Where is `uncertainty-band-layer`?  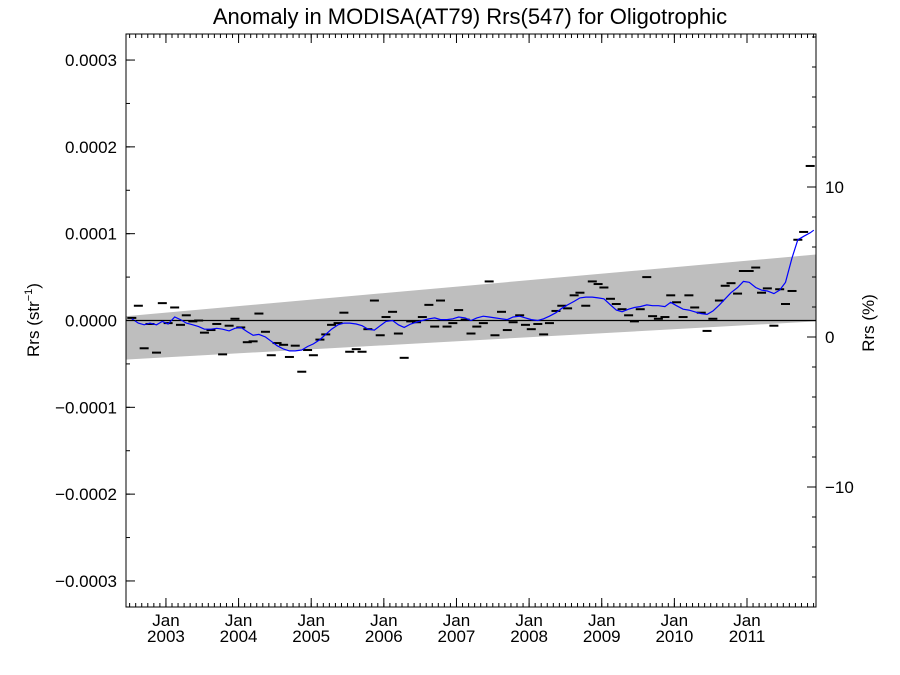
uncertainty-band-layer is located at coordinates (471, 307).